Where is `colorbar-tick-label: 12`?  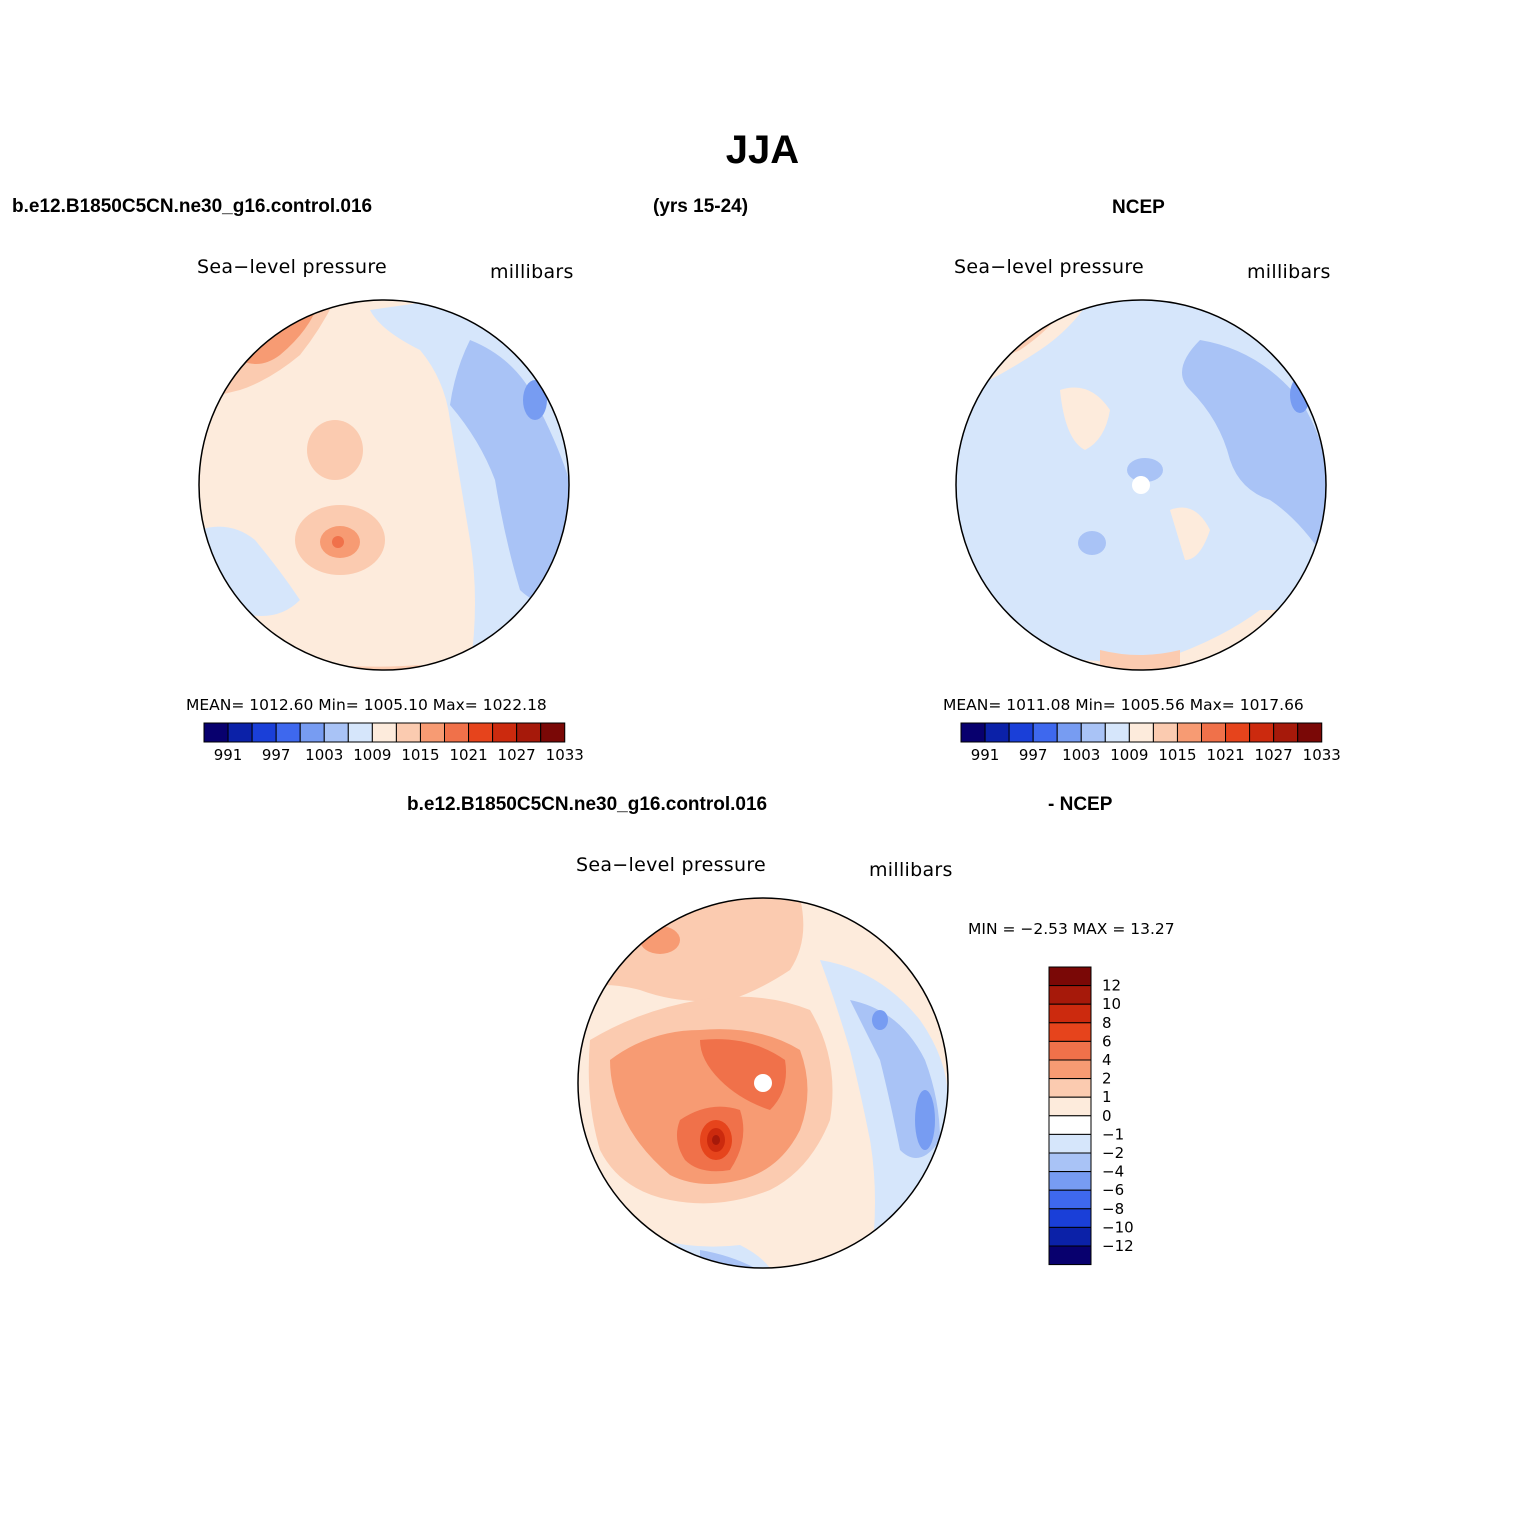
colorbar-tick-label: 12 is located at coordinates (1111, 986).